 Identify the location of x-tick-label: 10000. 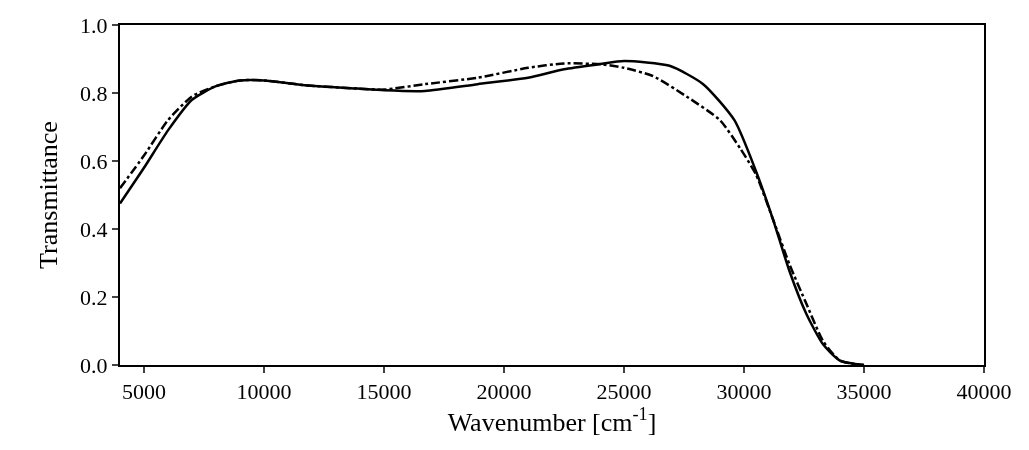
(264, 392).